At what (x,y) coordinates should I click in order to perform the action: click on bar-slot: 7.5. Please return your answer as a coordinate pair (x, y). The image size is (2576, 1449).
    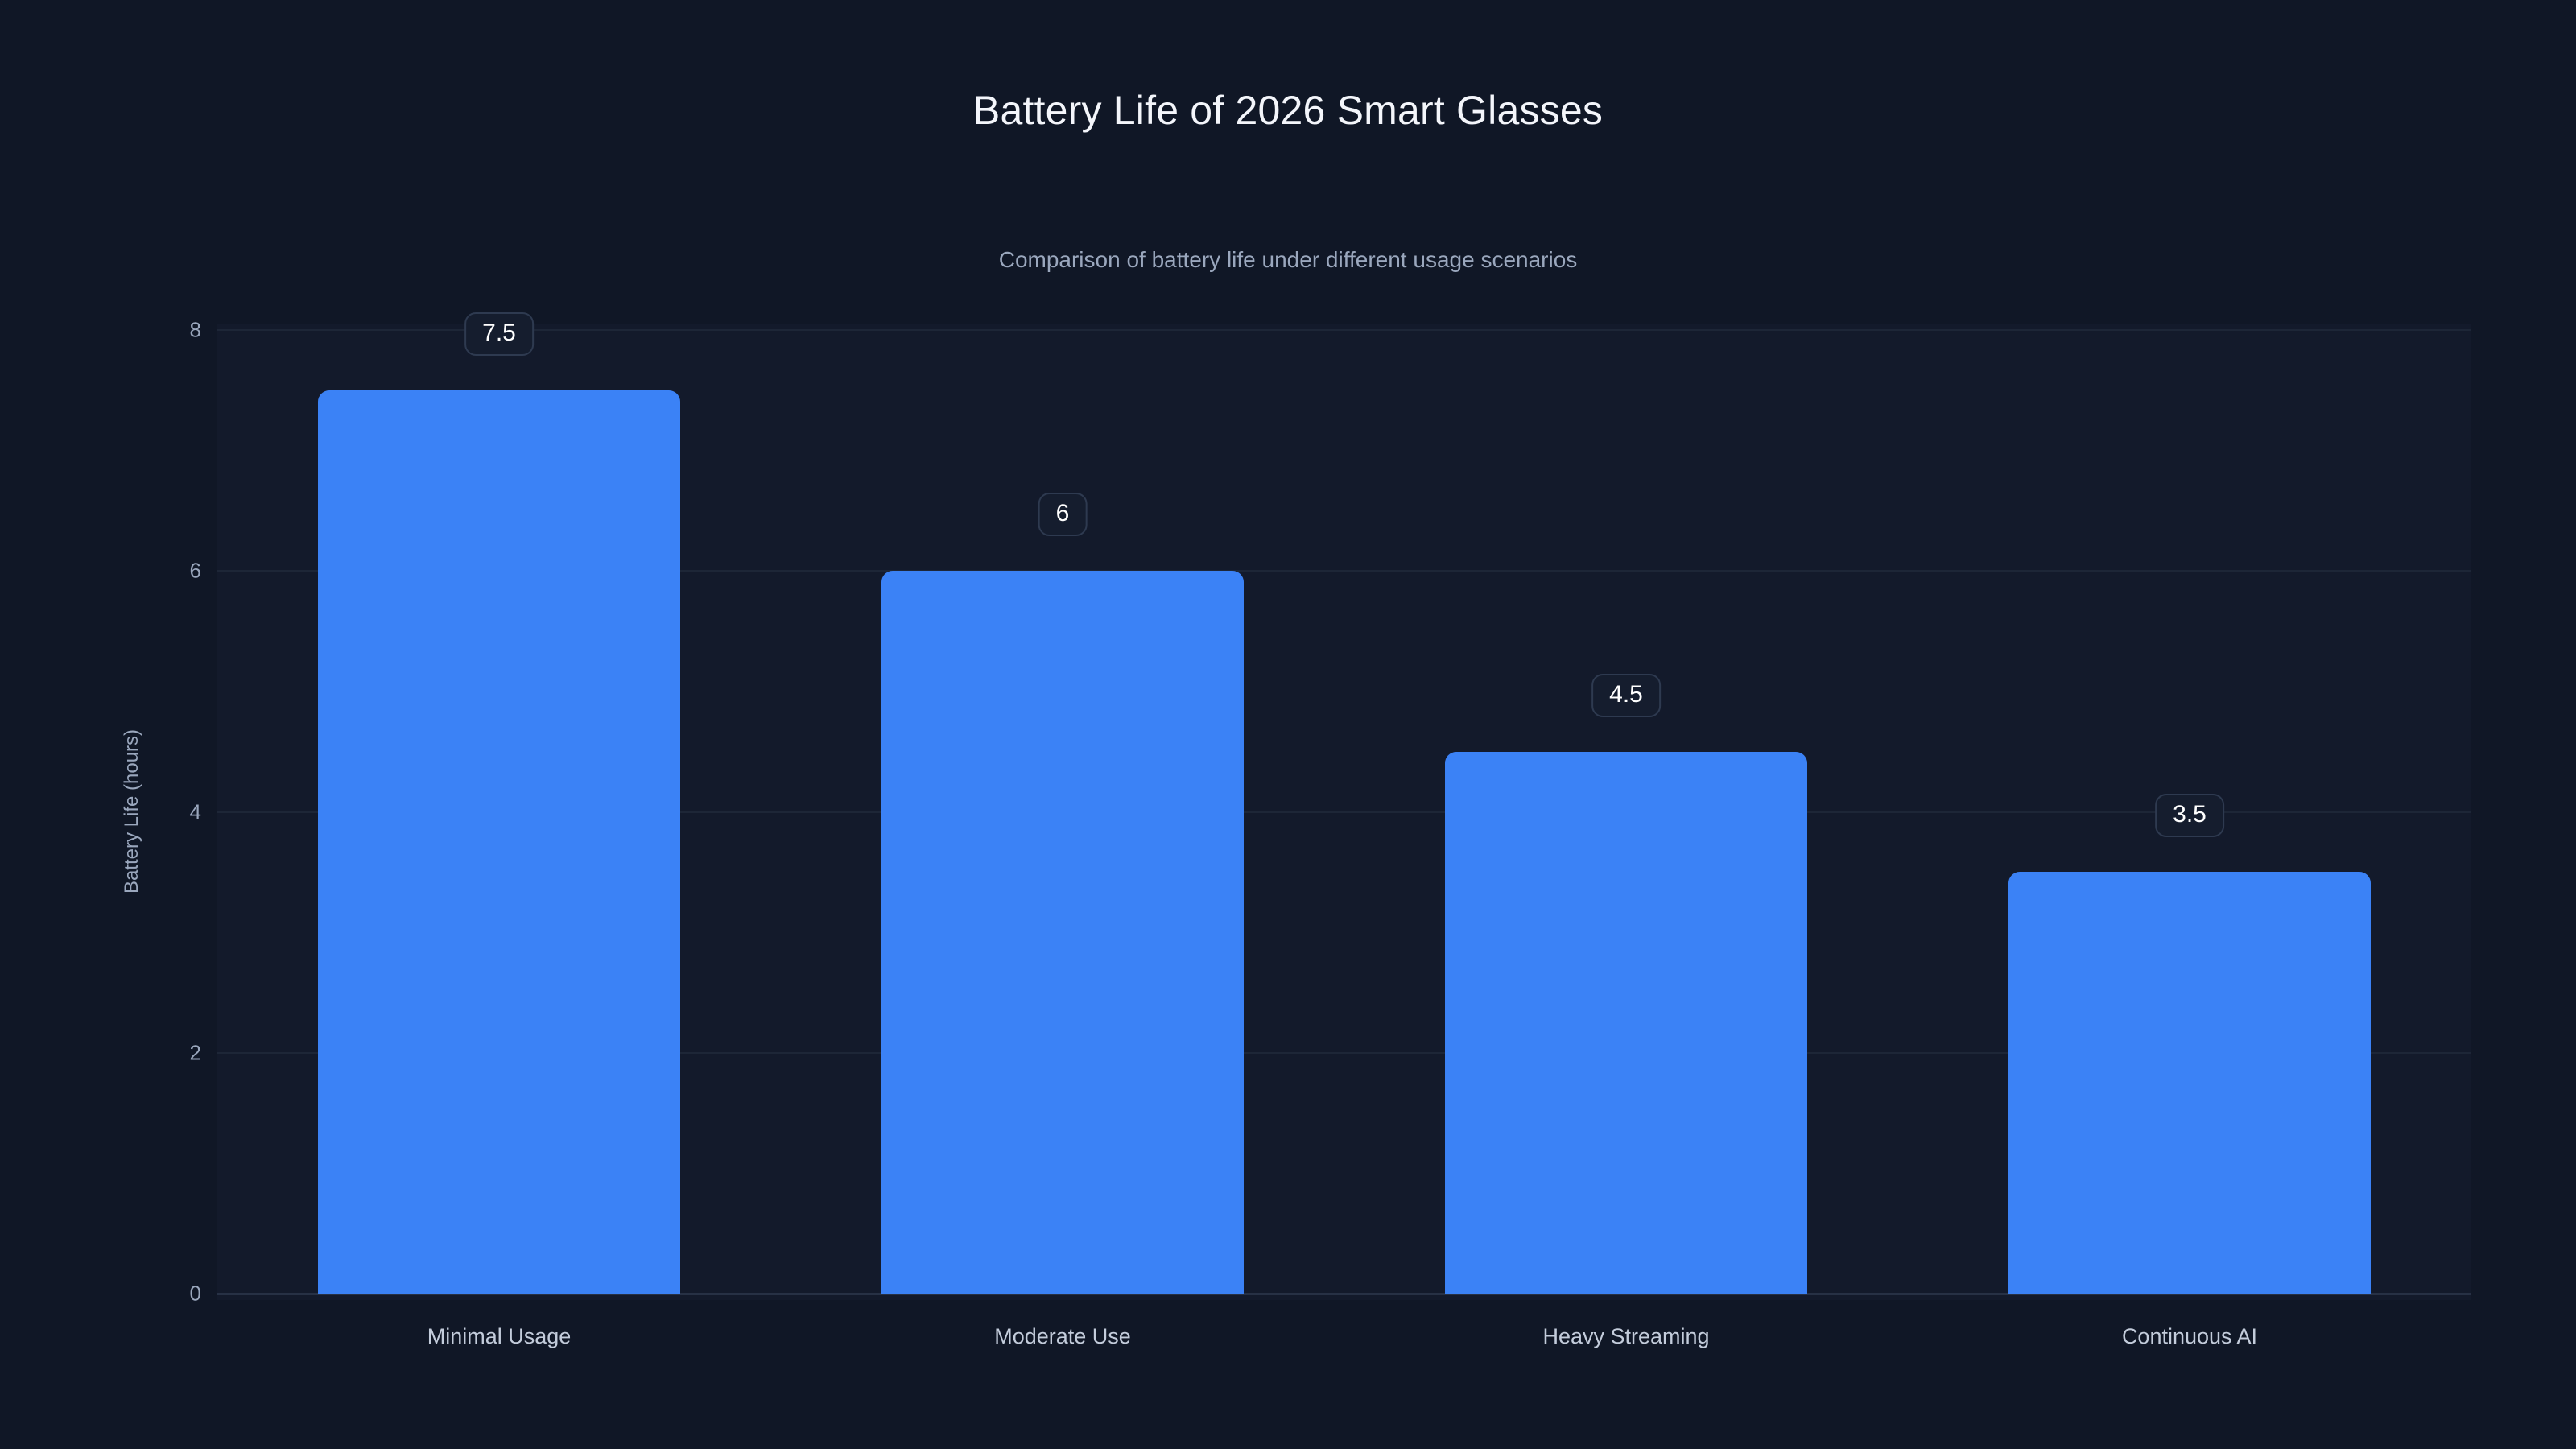
    Looking at the image, I should click on (499, 724).